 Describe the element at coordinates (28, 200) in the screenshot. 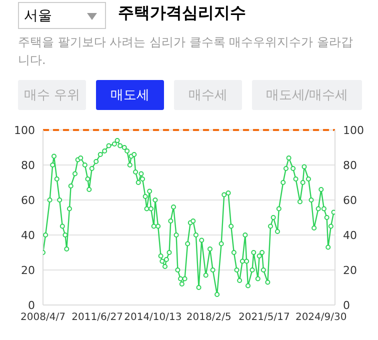

I see `y-tick-label: 60` at that location.